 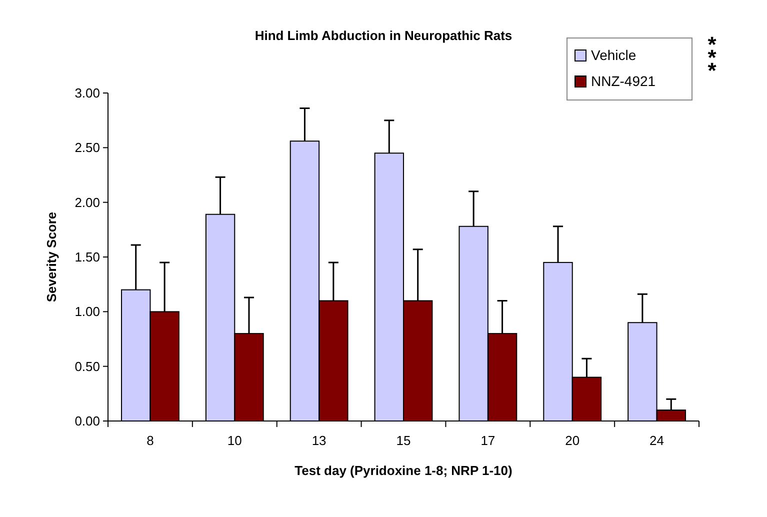 What do you see at coordinates (383, 35) in the screenshot?
I see `chart-title: Hind Limb Abduction in Neuropathic Rats` at bounding box center [383, 35].